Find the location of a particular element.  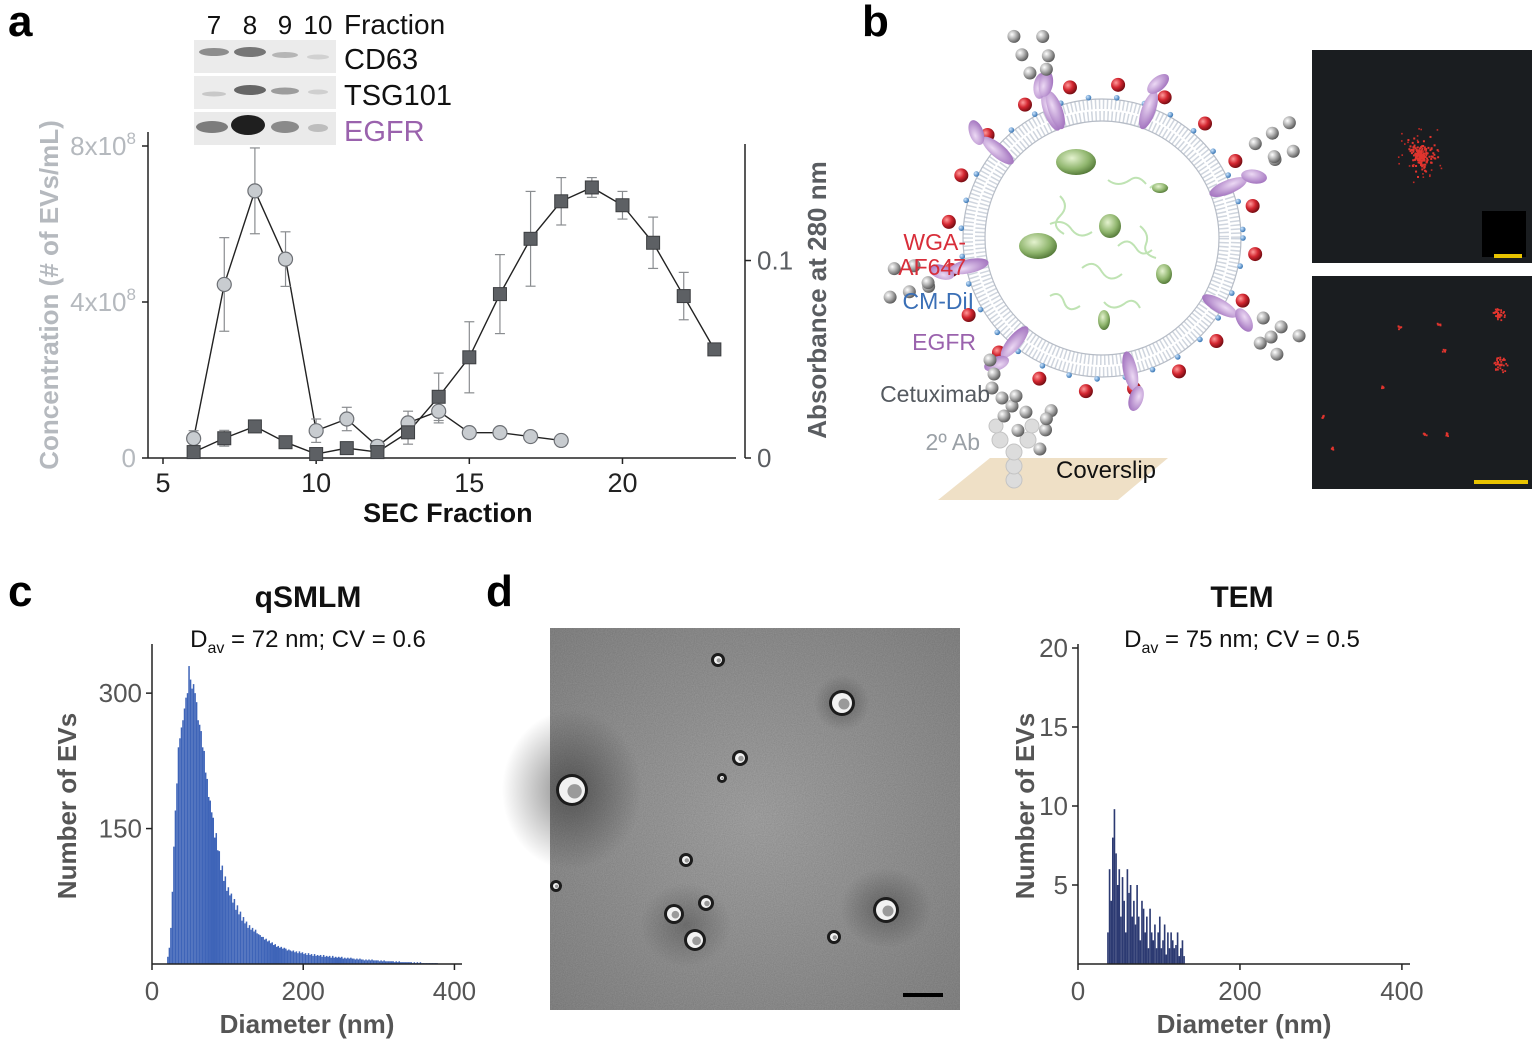

y-axis-title-right: Absorbance at 280 nm is located at coordinates (817, 299).